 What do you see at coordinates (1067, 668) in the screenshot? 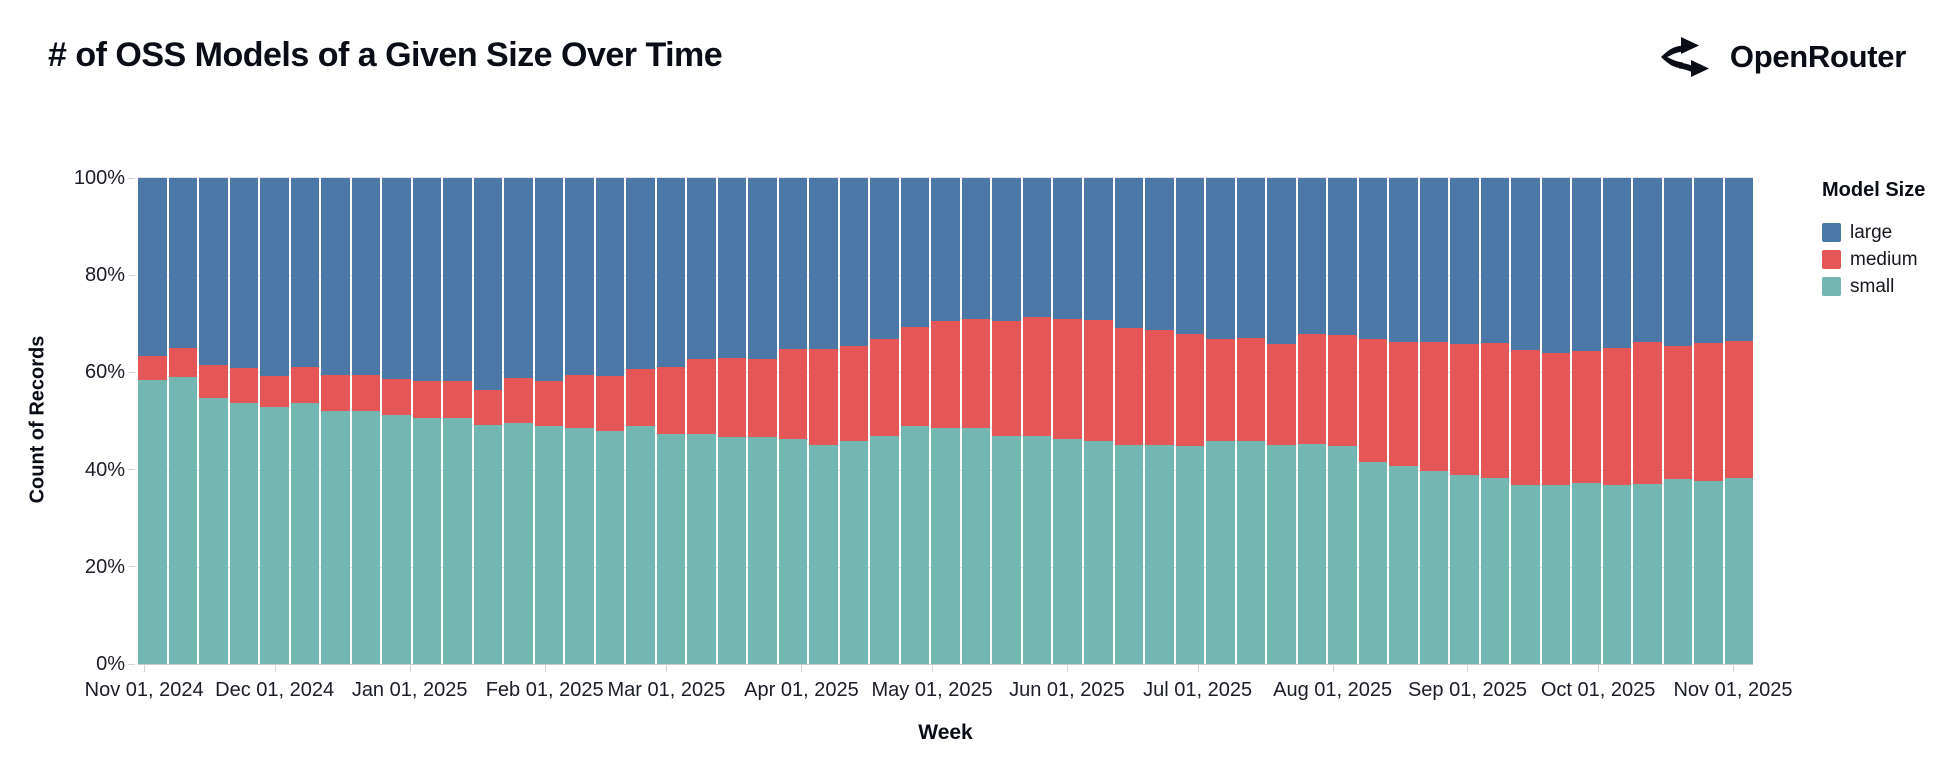
I see `x-tick-mark-Jun 01, 2025` at bounding box center [1067, 668].